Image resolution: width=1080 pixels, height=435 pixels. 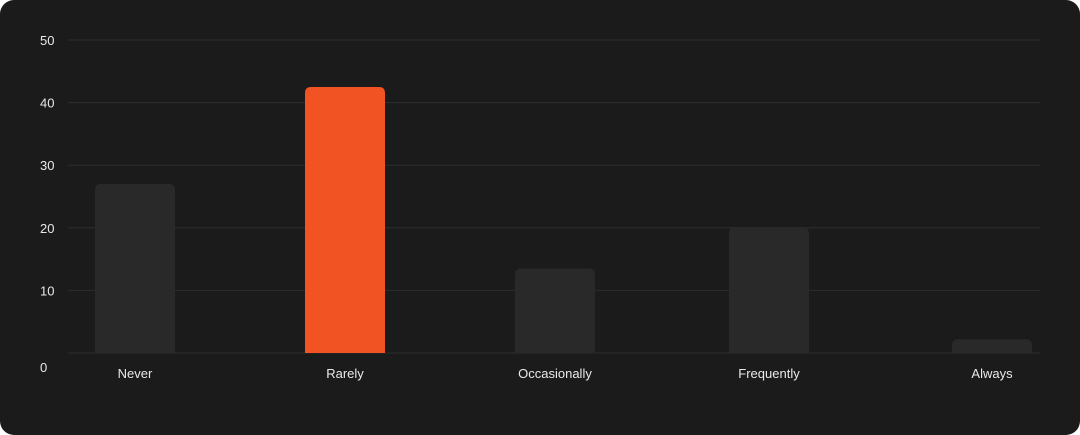 I want to click on x-label-never: Never, so click(x=135, y=373).